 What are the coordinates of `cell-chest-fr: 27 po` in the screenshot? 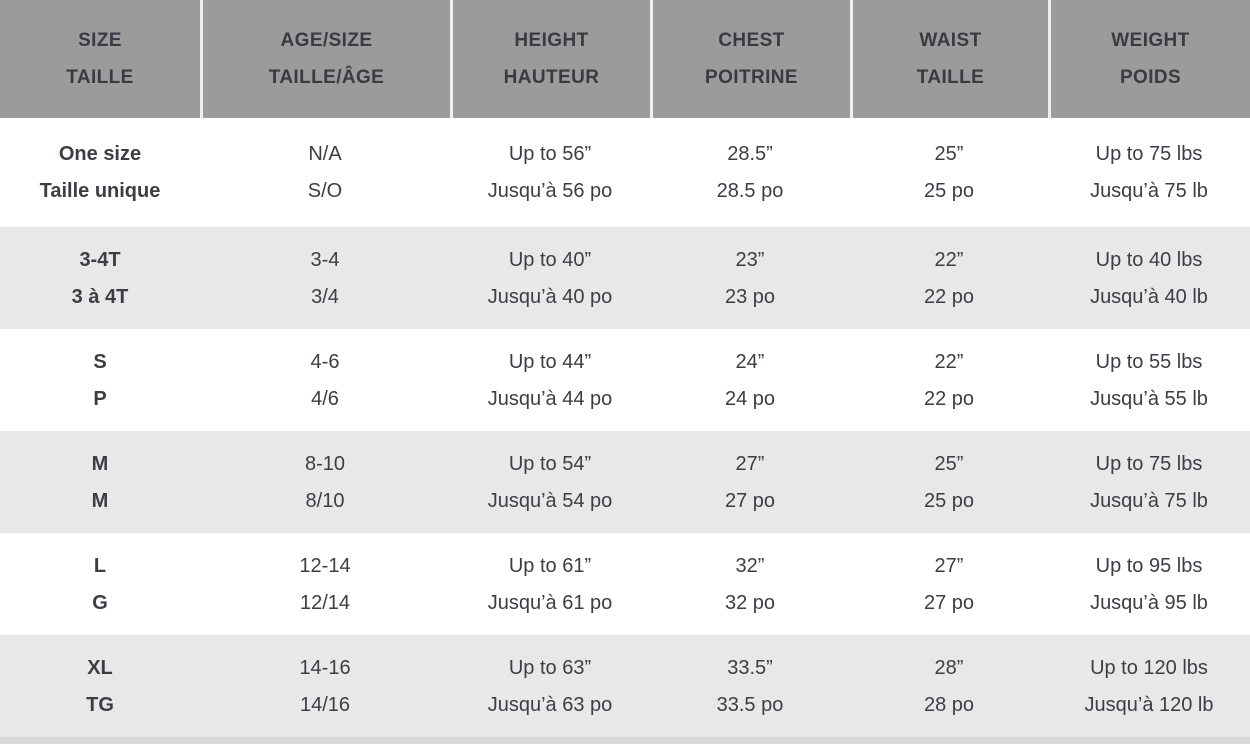 It's located at (750, 500).